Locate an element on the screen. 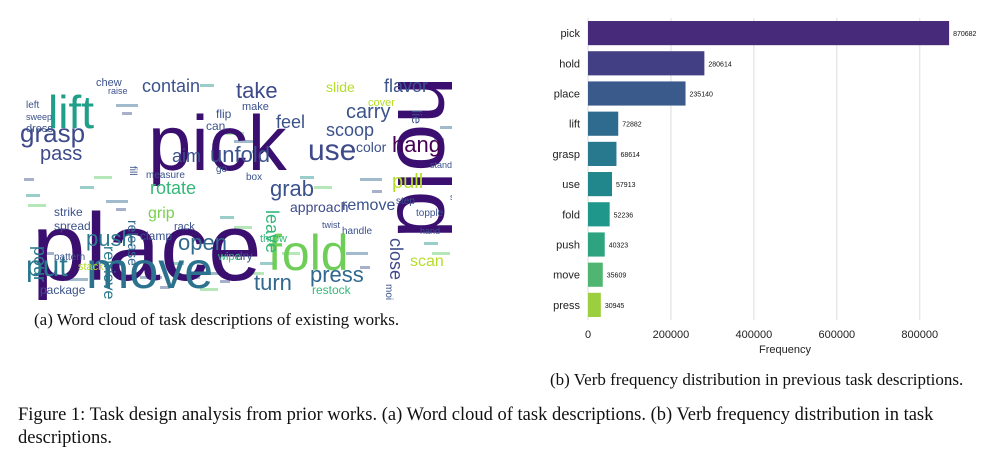 The width and height of the screenshot is (1000, 456). word-cloud-word: grip is located at coordinates (161, 213).